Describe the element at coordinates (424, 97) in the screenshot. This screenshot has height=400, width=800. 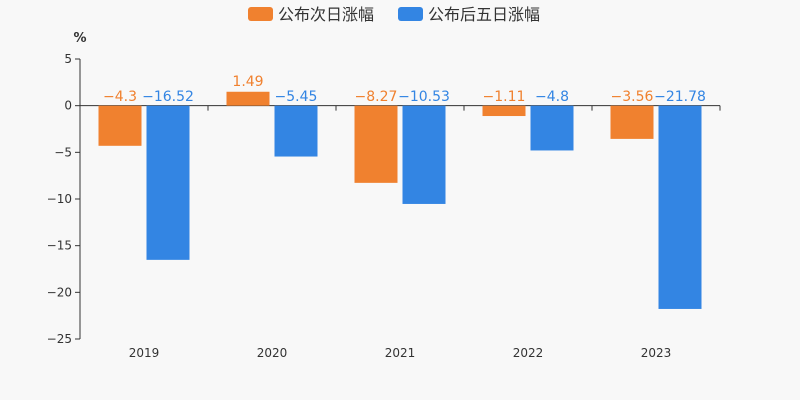
I see `data-label-2021-series-2: −10.53` at that location.